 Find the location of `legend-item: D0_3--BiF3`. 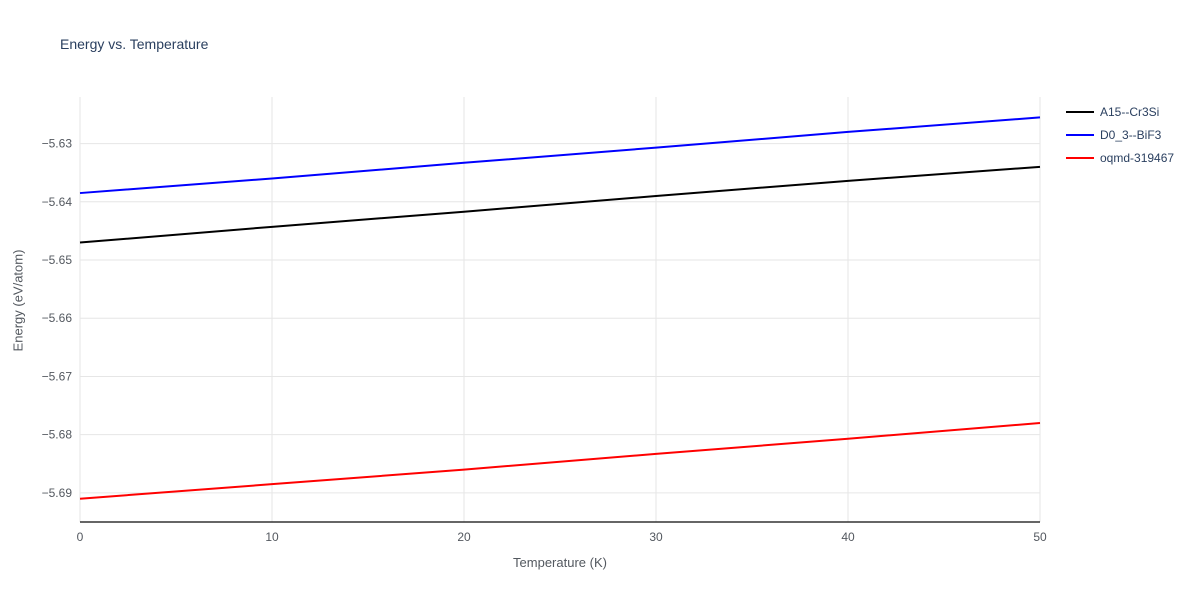

legend-item: D0_3--BiF3 is located at coordinates (1120, 134).